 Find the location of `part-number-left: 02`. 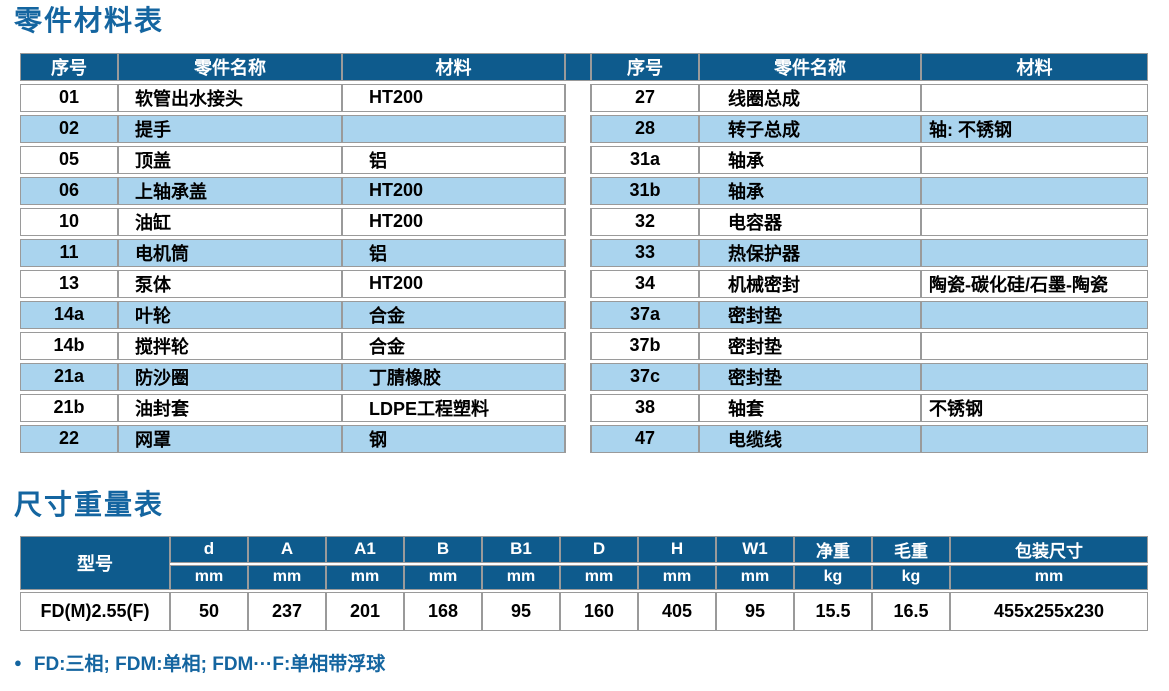

part-number-left: 02 is located at coordinates (69, 128).